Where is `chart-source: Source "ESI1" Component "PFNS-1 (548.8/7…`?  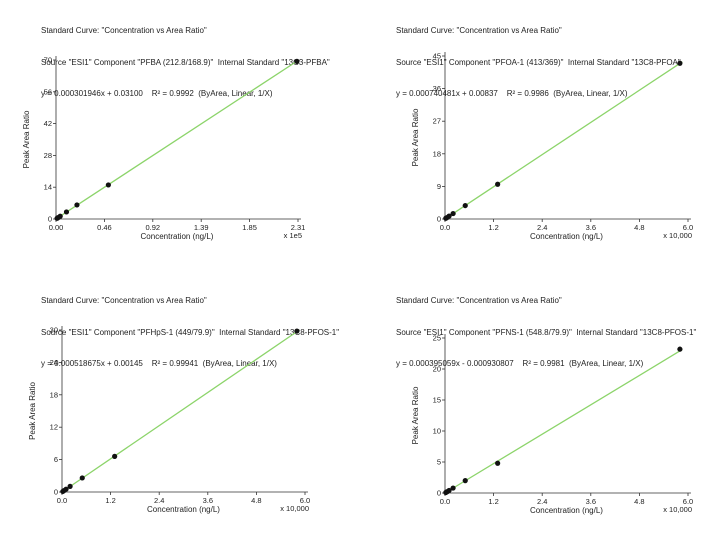
chart-source: Source "ESI1" Component "PFNS-1 (548.8/7… is located at coordinates (546, 332).